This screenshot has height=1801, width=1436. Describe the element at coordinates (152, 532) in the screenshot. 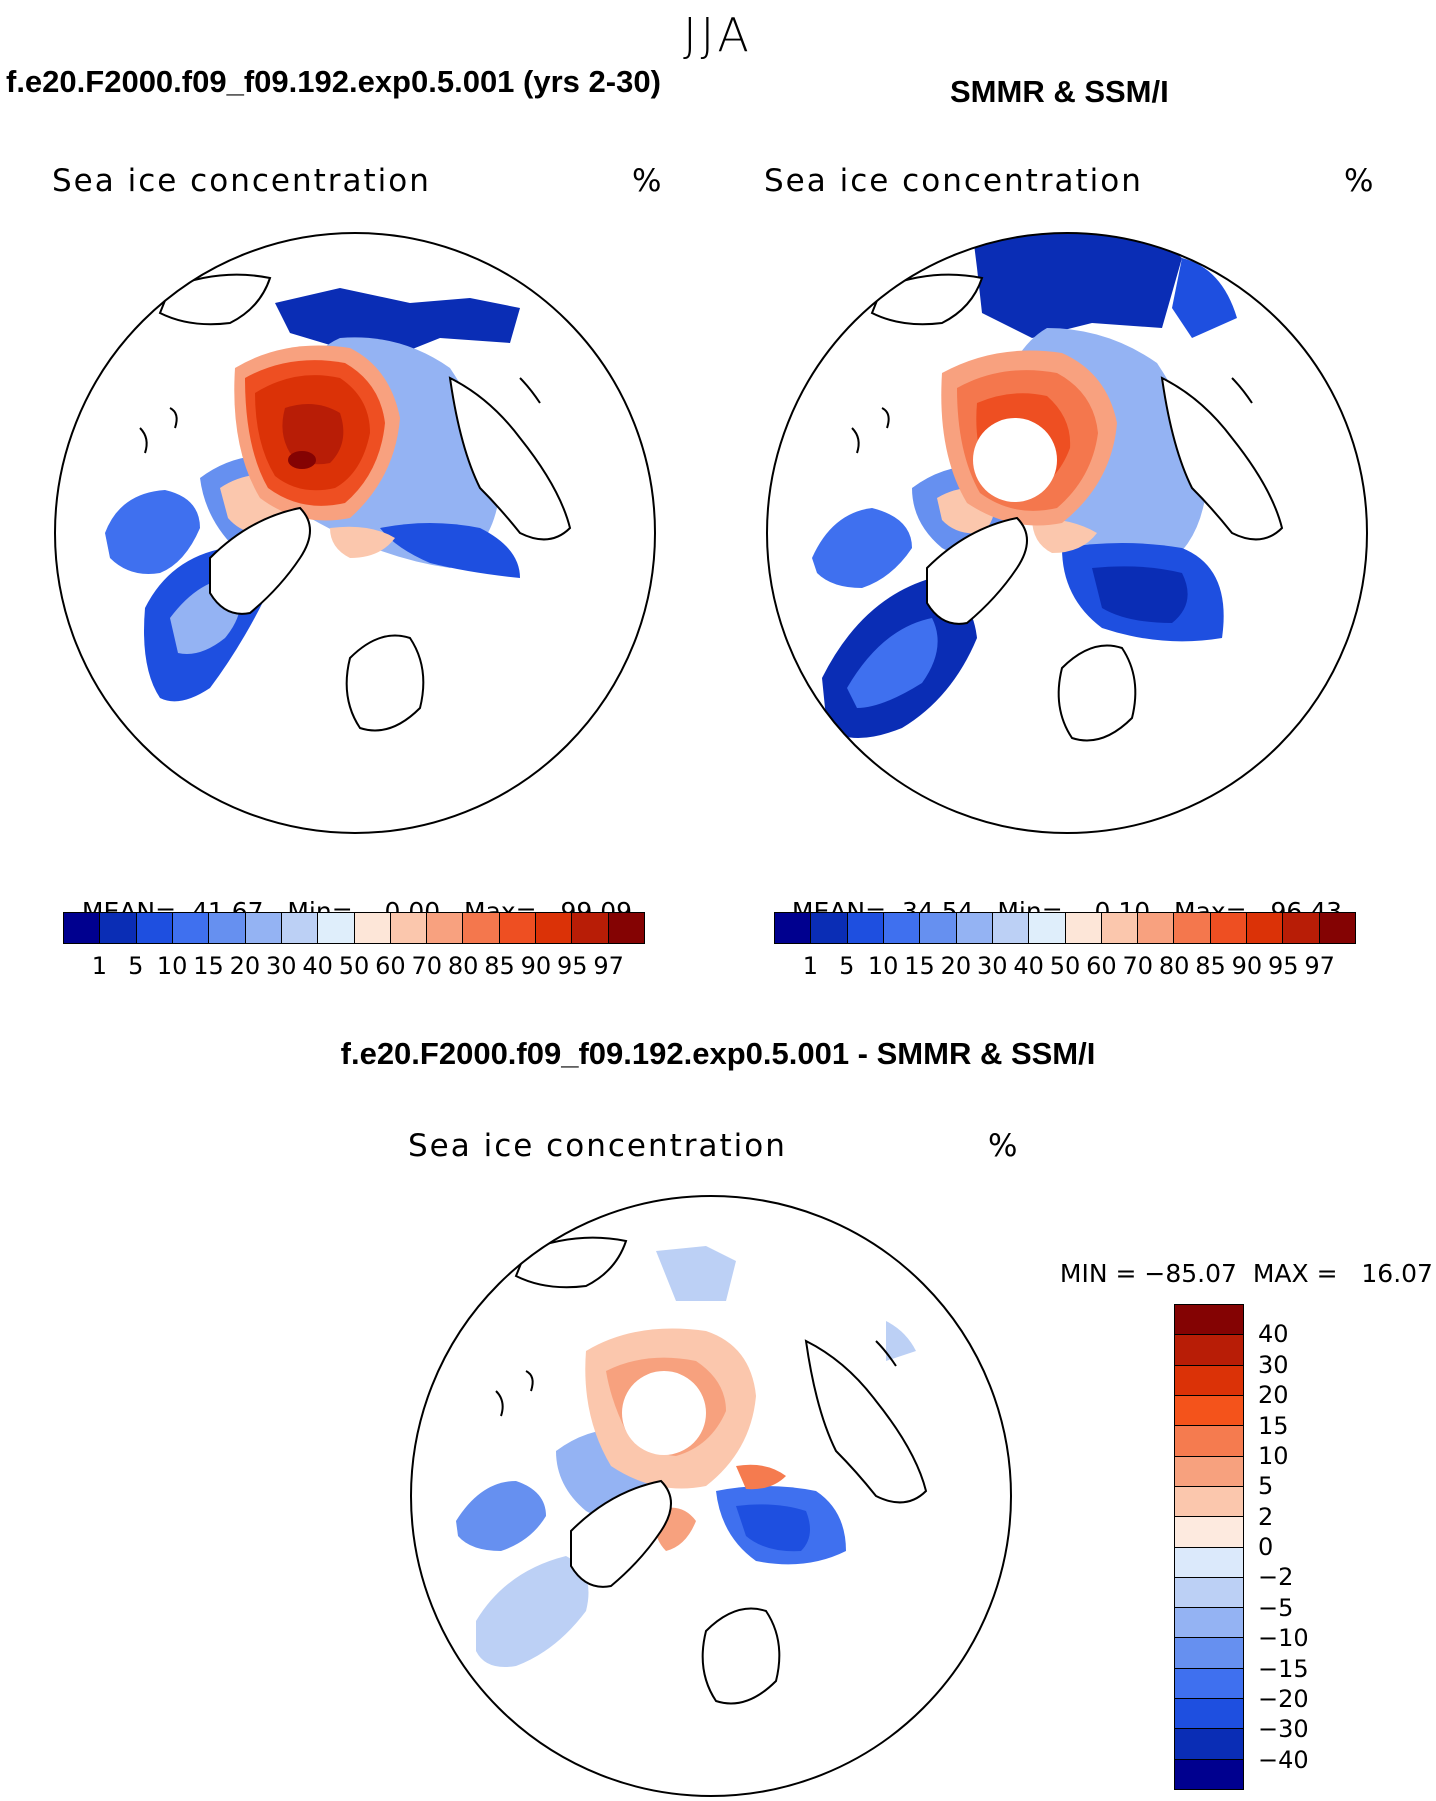

I see `model-hudson-ice` at that location.